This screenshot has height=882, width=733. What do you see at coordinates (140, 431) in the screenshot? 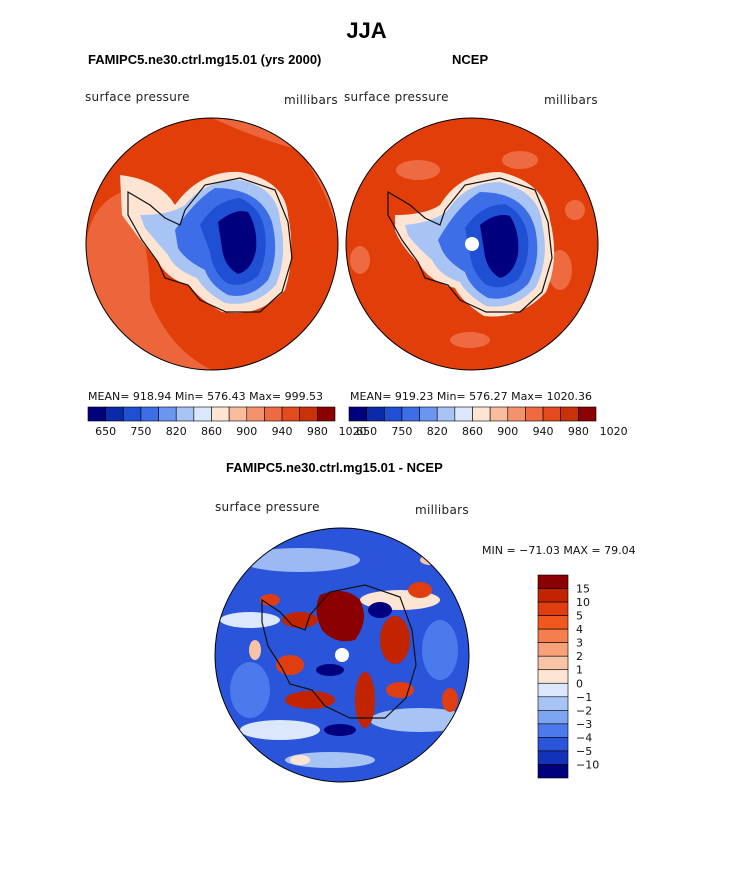
I see `colorbar-left-tick-label: 750` at bounding box center [140, 431].